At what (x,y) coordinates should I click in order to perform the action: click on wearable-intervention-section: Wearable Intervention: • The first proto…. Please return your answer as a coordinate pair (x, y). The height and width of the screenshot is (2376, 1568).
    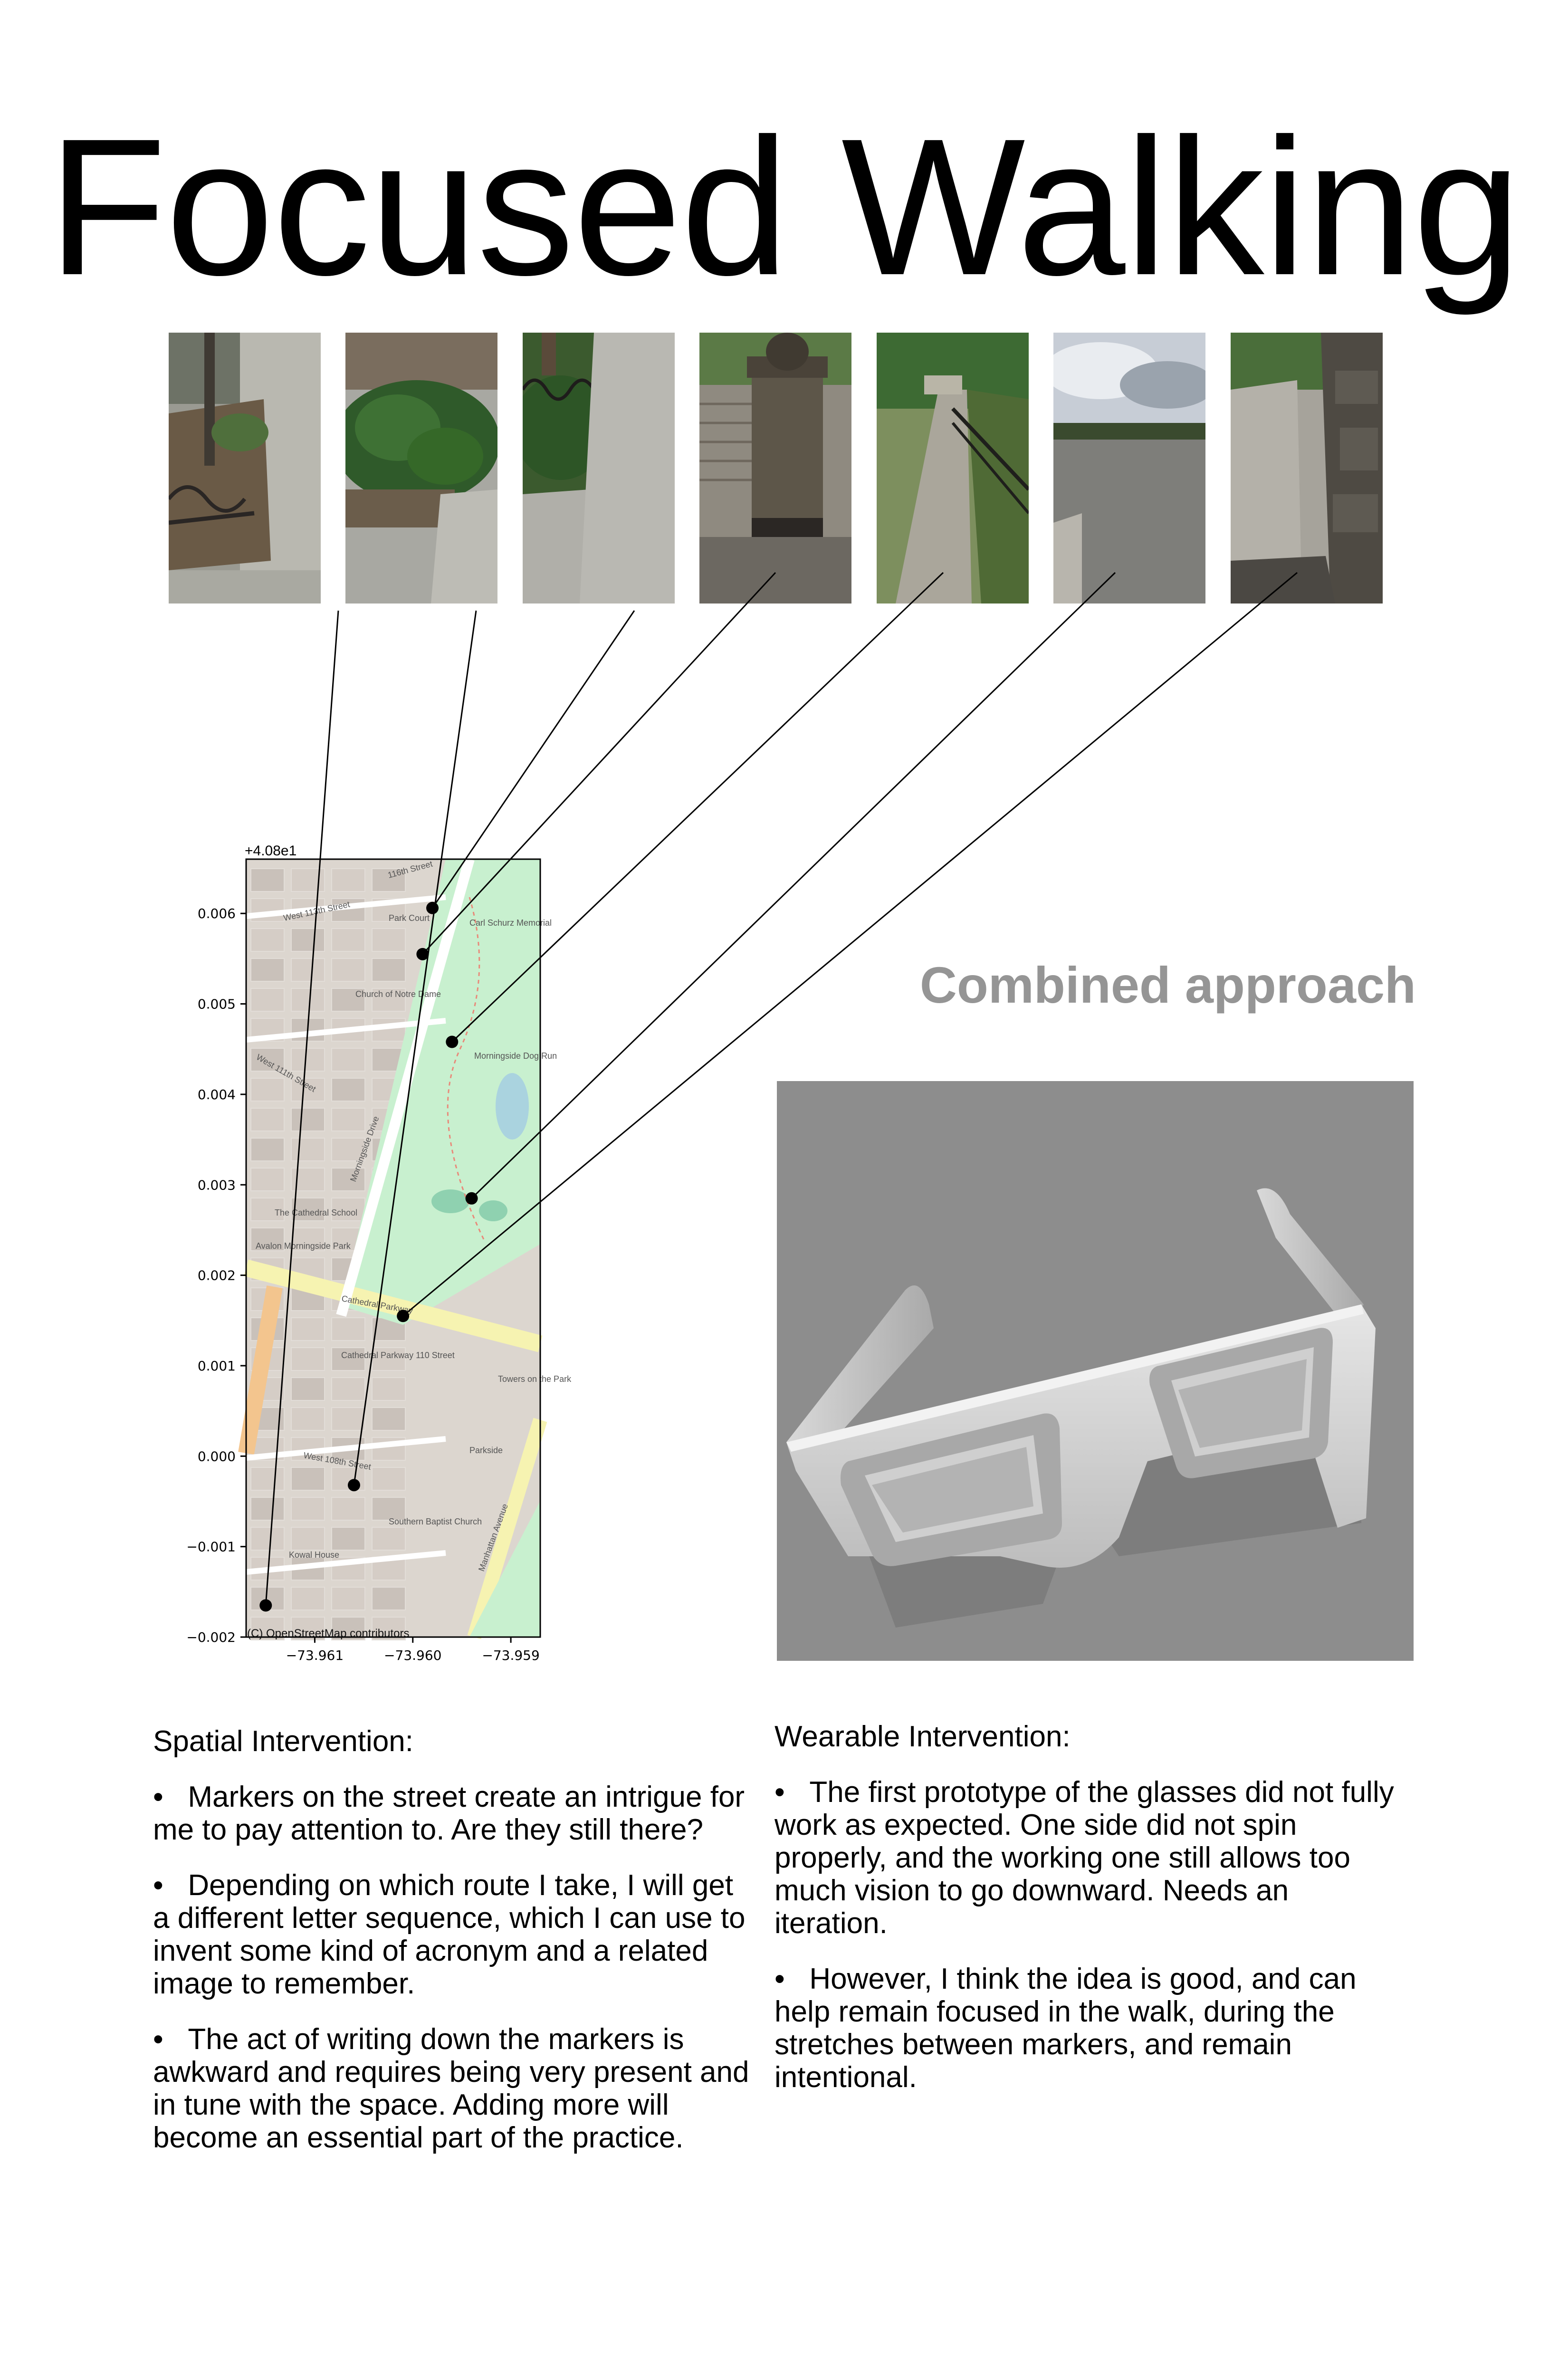
    Looking at the image, I should click on (1090, 1918).